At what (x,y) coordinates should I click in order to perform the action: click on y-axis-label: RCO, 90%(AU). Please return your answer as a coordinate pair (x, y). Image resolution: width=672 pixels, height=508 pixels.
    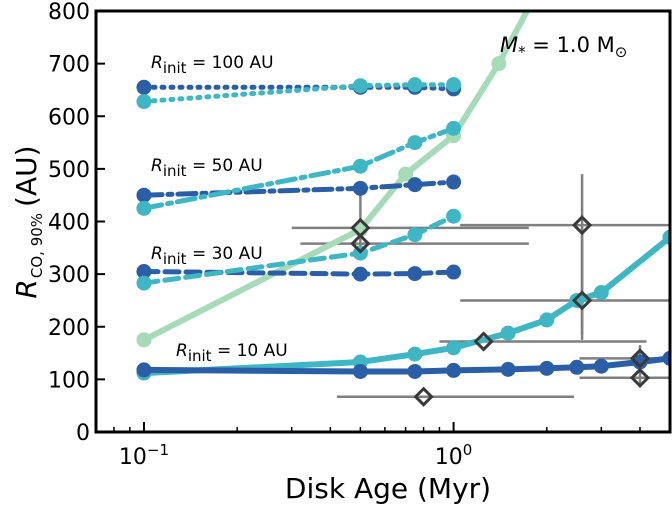
    Looking at the image, I should click on (28, 221).